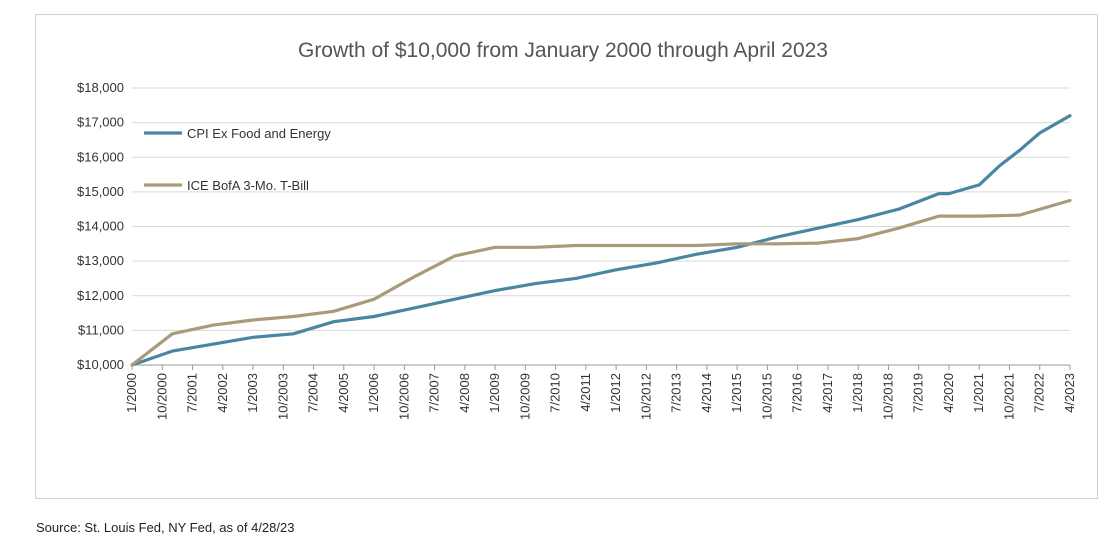 Image resolution: width=1120 pixels, height=557 pixels. What do you see at coordinates (248, 185) in the screenshot?
I see `legend-label: ICE BofA 3-Mo. T-Bill` at bounding box center [248, 185].